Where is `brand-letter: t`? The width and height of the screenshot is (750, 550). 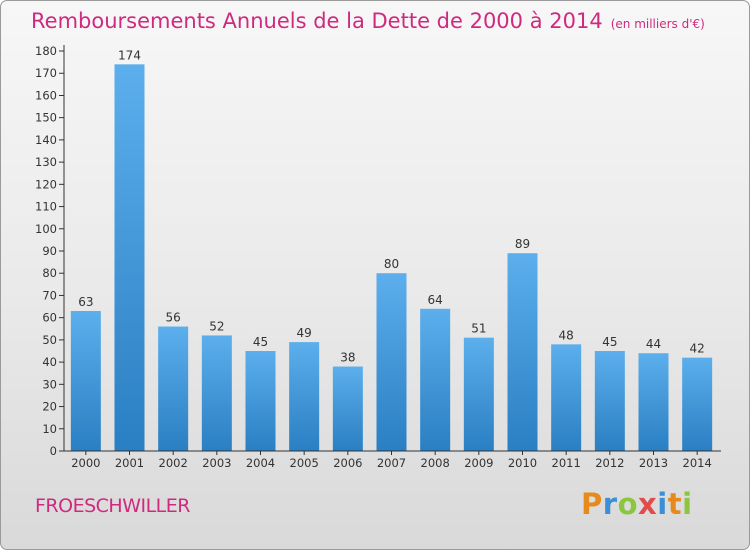
brand-letter: t is located at coordinates (675, 504).